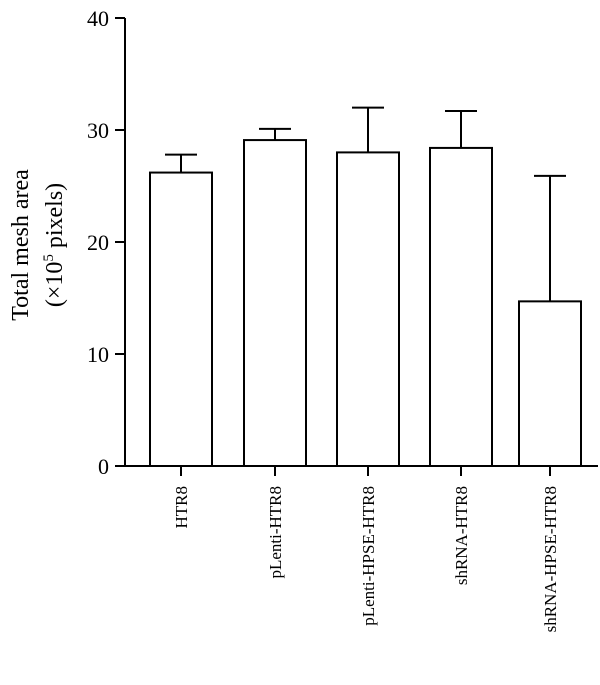 This screenshot has width=600, height=685. What do you see at coordinates (275, 532) in the screenshot?
I see `x-tick-label: pLenti-HTR8` at bounding box center [275, 532].